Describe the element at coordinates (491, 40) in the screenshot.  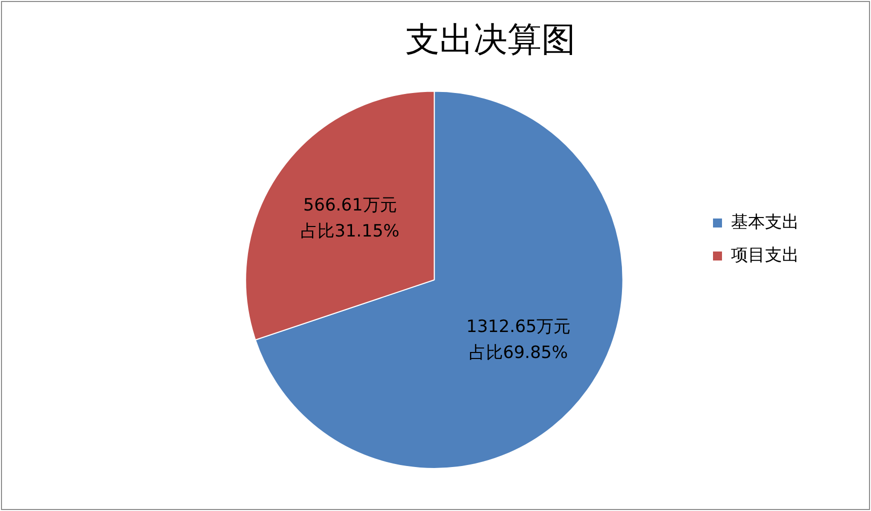
I see `chart-title: 支出决算图` at that location.